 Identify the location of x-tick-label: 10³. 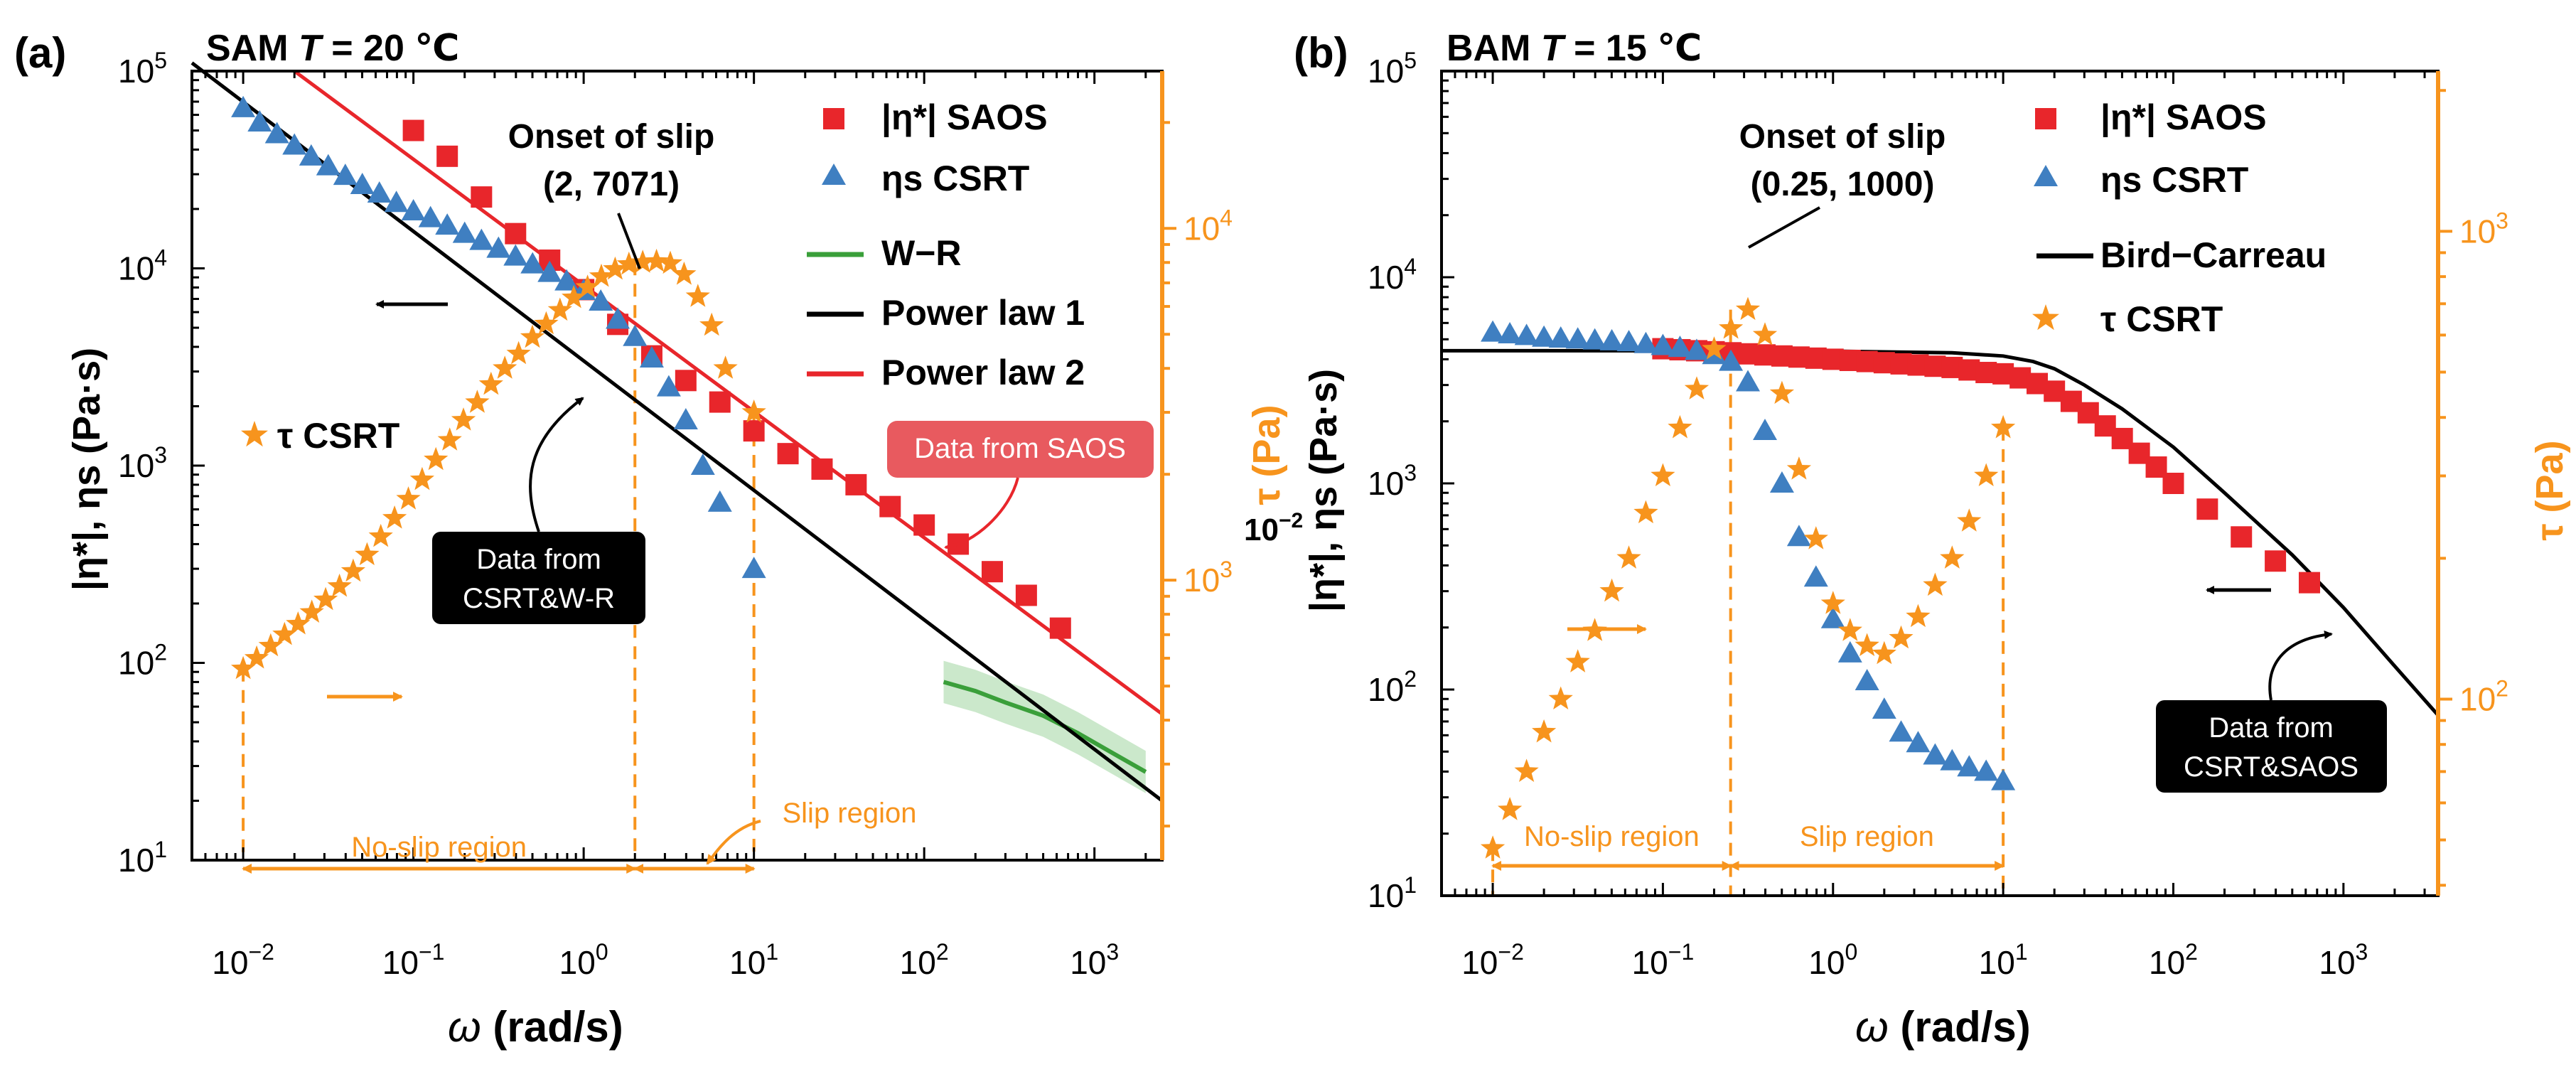
(2343, 960).